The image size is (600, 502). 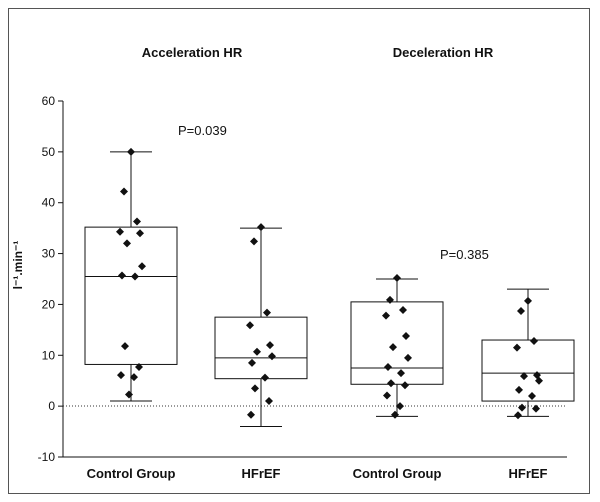 I want to click on y-tick-label: 40, so click(x=49, y=203).